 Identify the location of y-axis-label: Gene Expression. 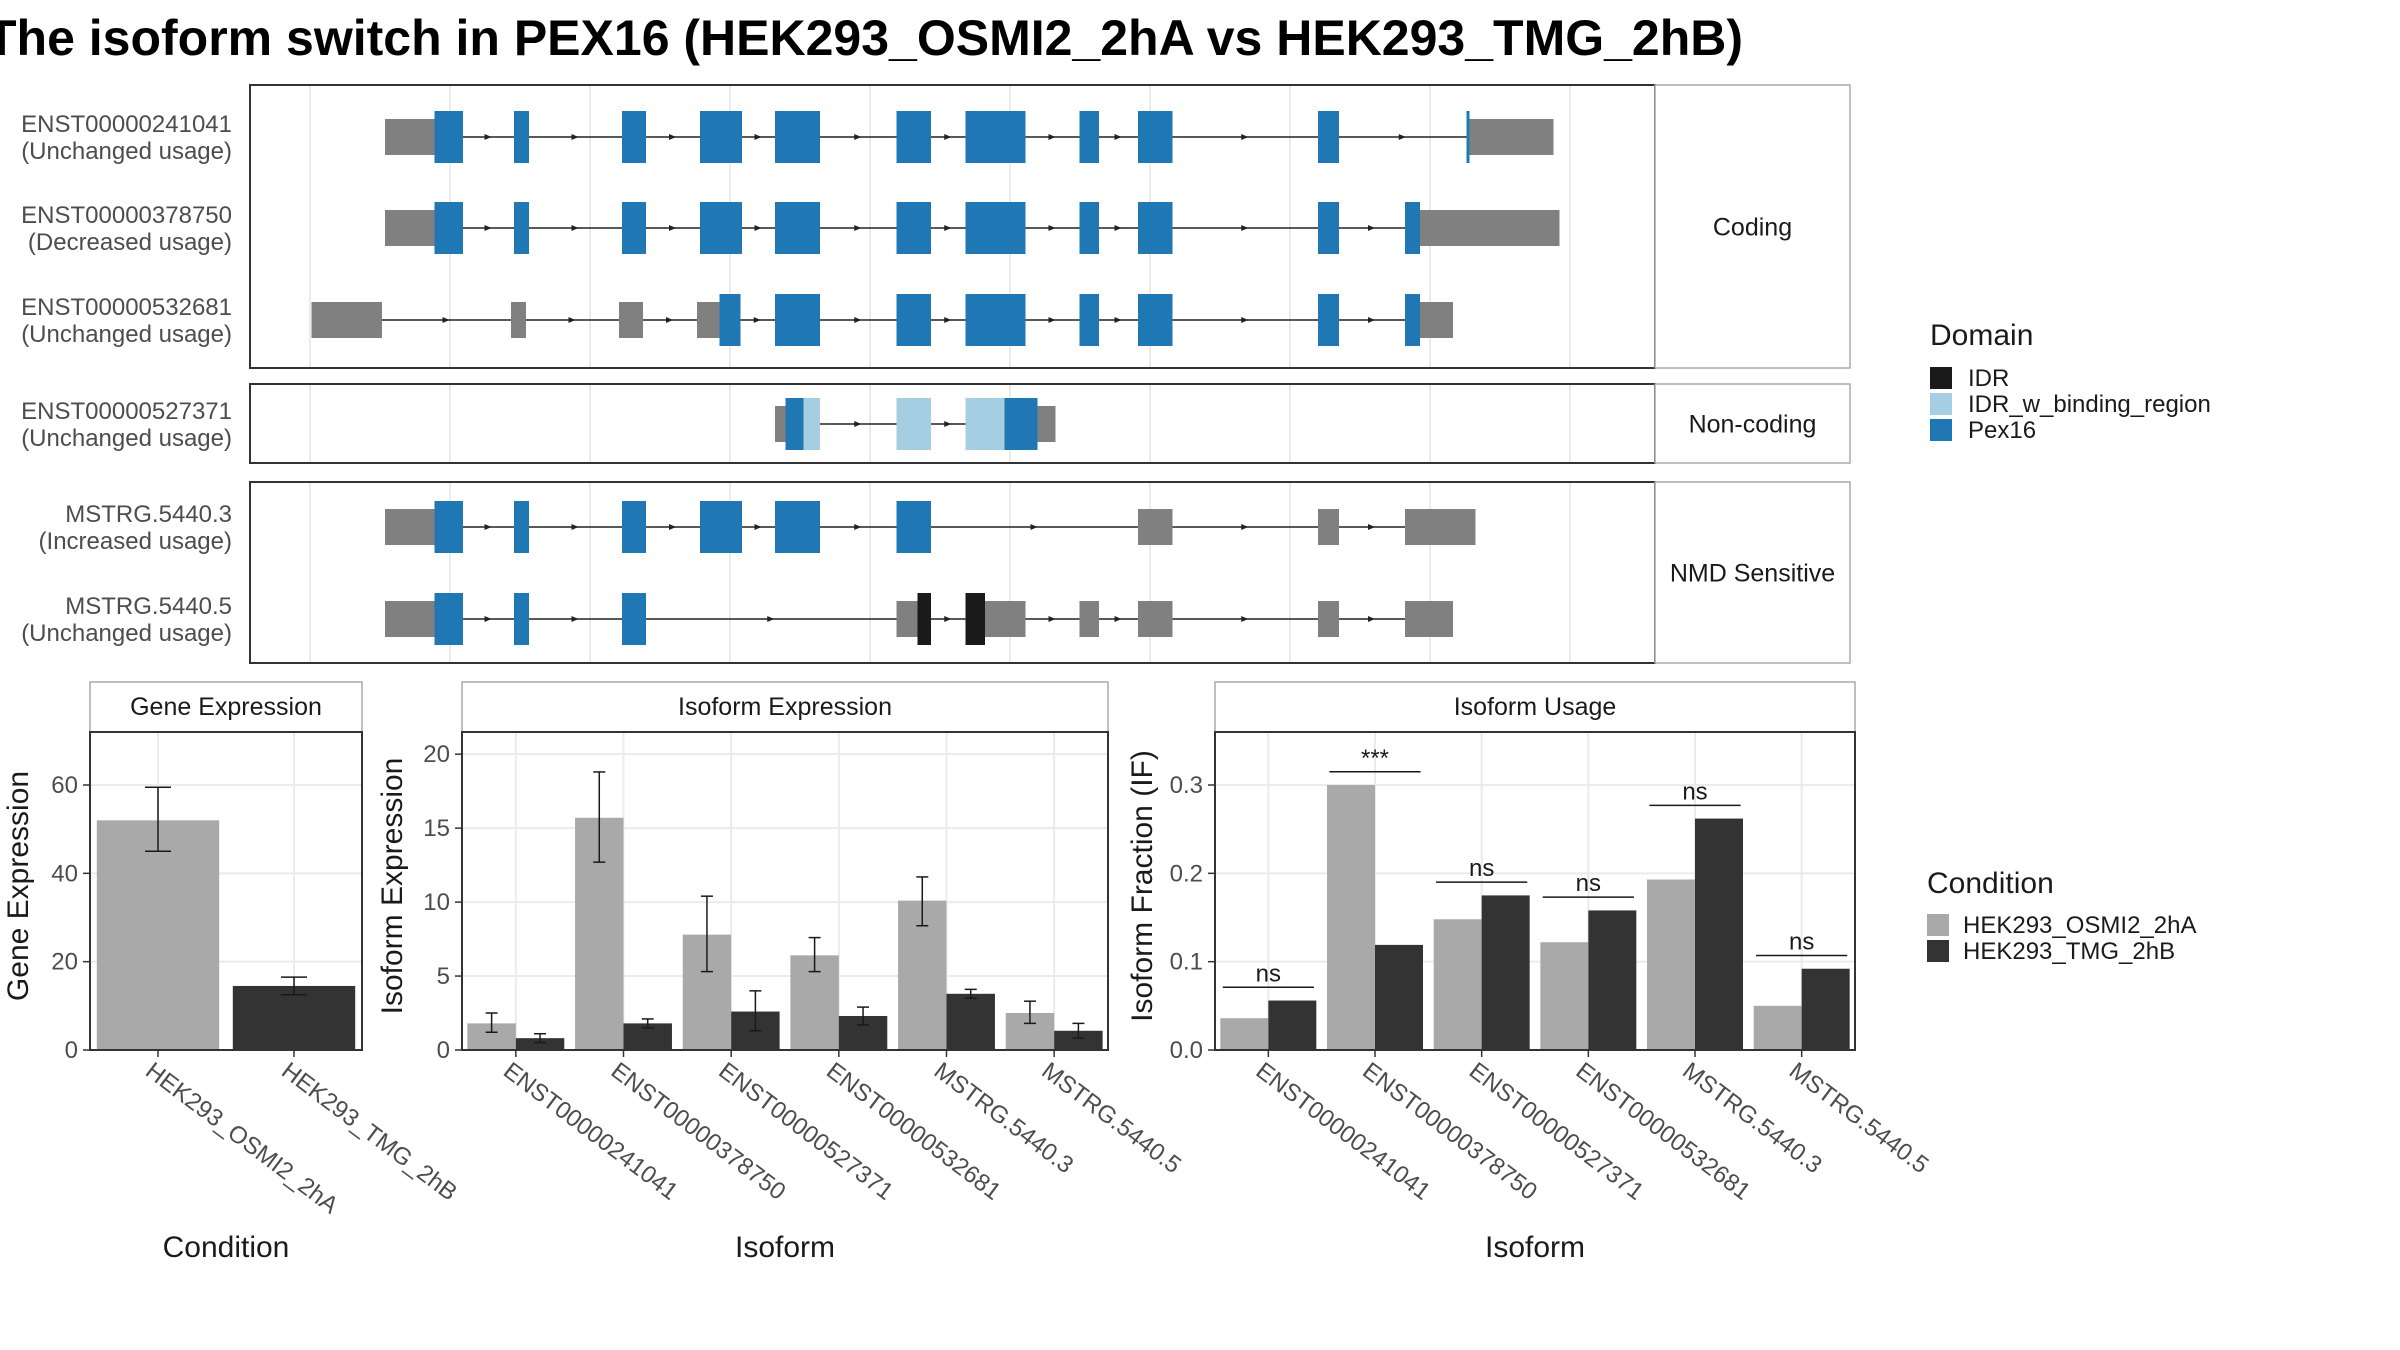
(18, 886).